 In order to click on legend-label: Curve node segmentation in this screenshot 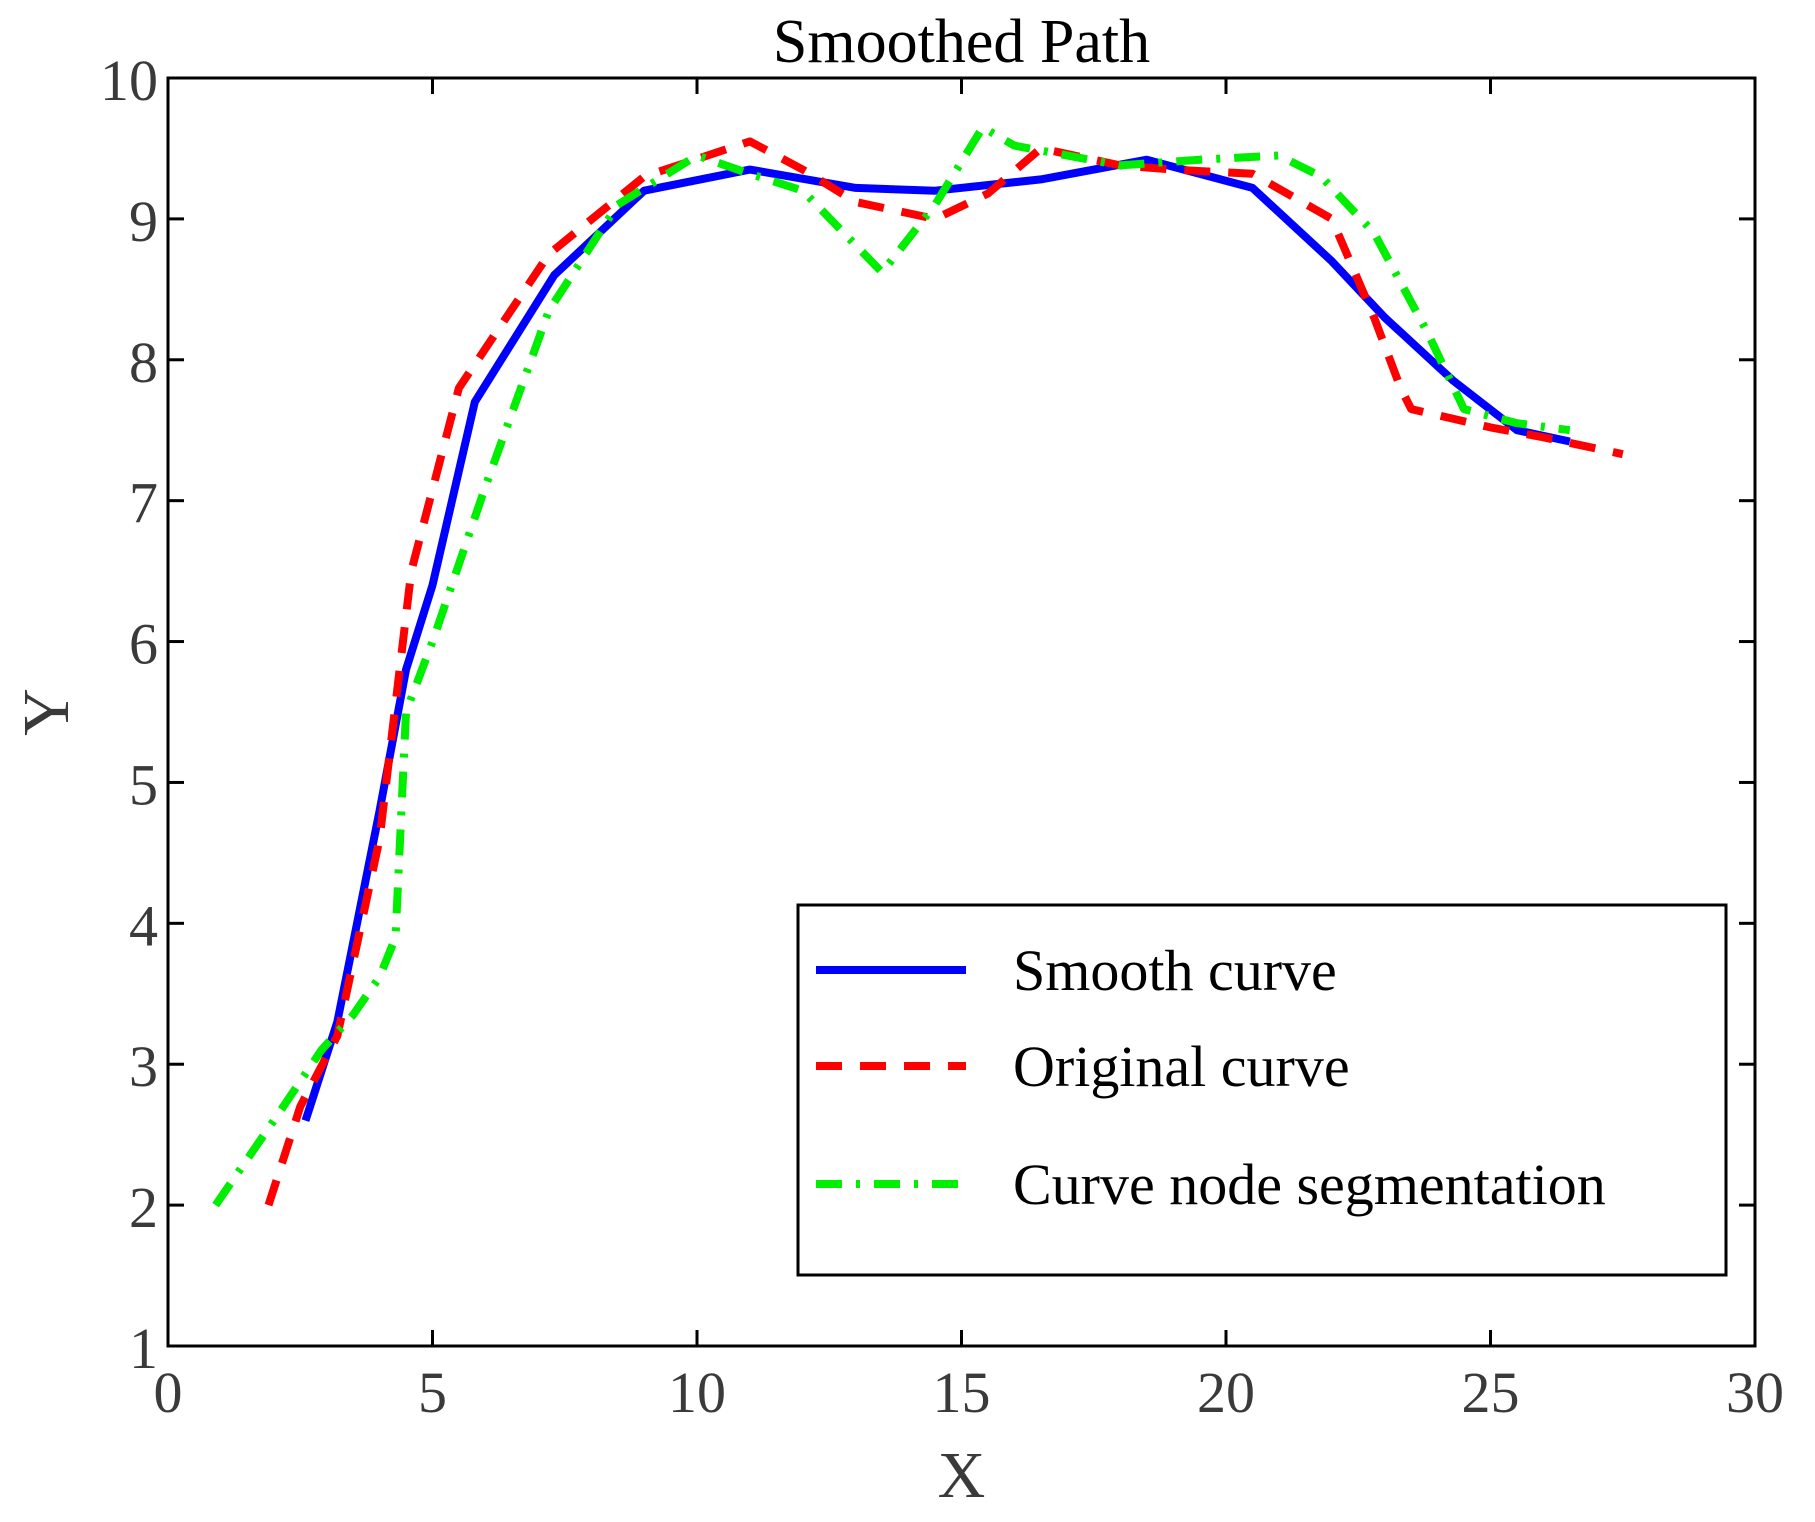, I will do `click(1309, 1184)`.